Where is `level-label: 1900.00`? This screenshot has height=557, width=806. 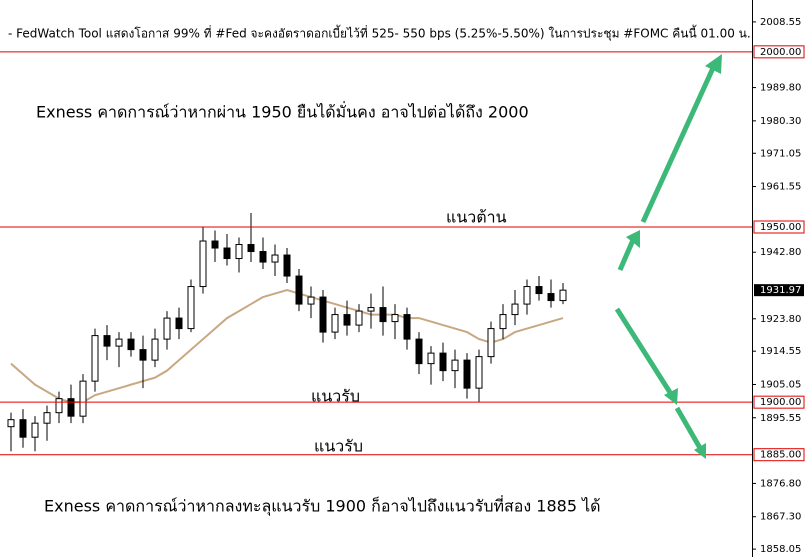
level-label: 1900.00 is located at coordinates (780, 402).